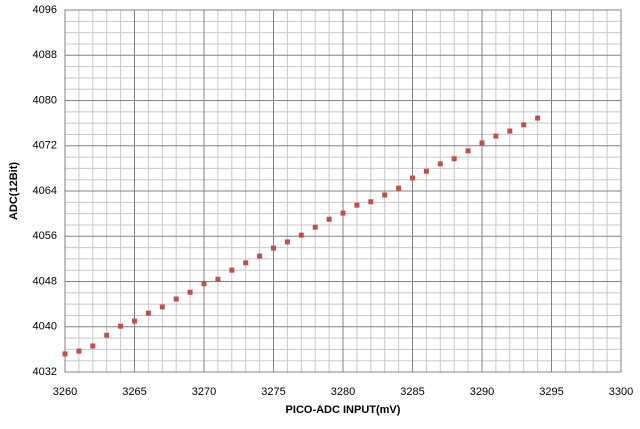 The height and width of the screenshot is (429, 640). Describe the element at coordinates (551, 392) in the screenshot. I see `x-tick-label: 3295` at that location.